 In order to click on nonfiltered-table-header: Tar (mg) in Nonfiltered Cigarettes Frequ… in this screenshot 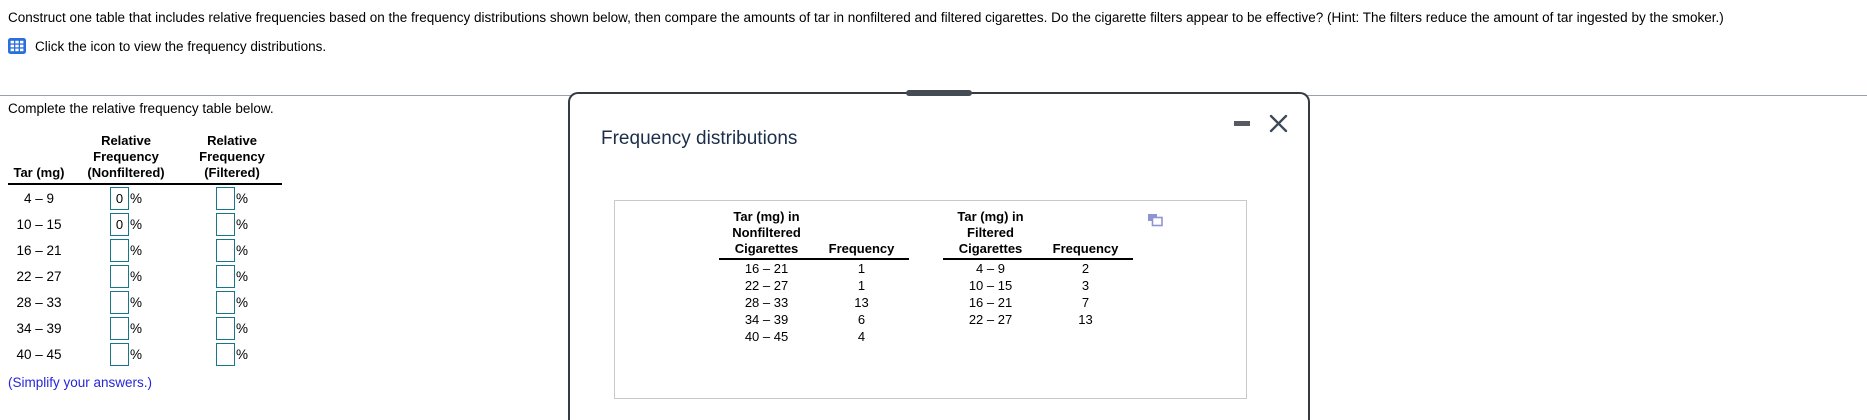, I will do `click(814, 234)`.